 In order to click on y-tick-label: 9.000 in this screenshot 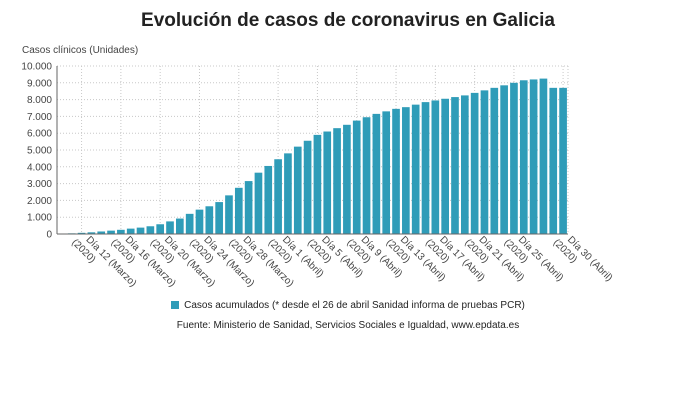, I will do `click(39, 83)`.